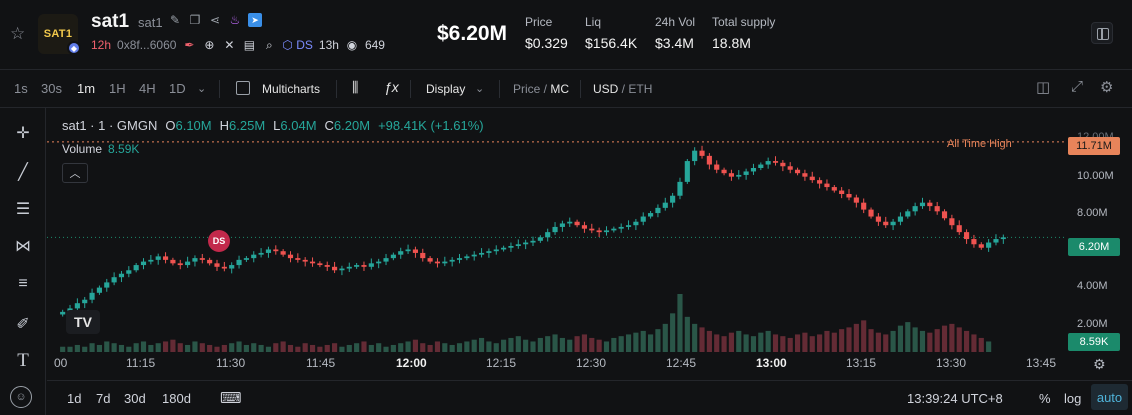 This screenshot has height=415, width=1132. Describe the element at coordinates (231, 363) in the screenshot. I see `x-tick-1130: 11:30` at that location.